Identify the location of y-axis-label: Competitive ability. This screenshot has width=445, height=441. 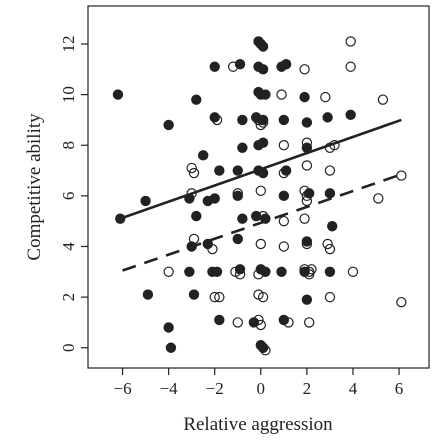
(34, 187).